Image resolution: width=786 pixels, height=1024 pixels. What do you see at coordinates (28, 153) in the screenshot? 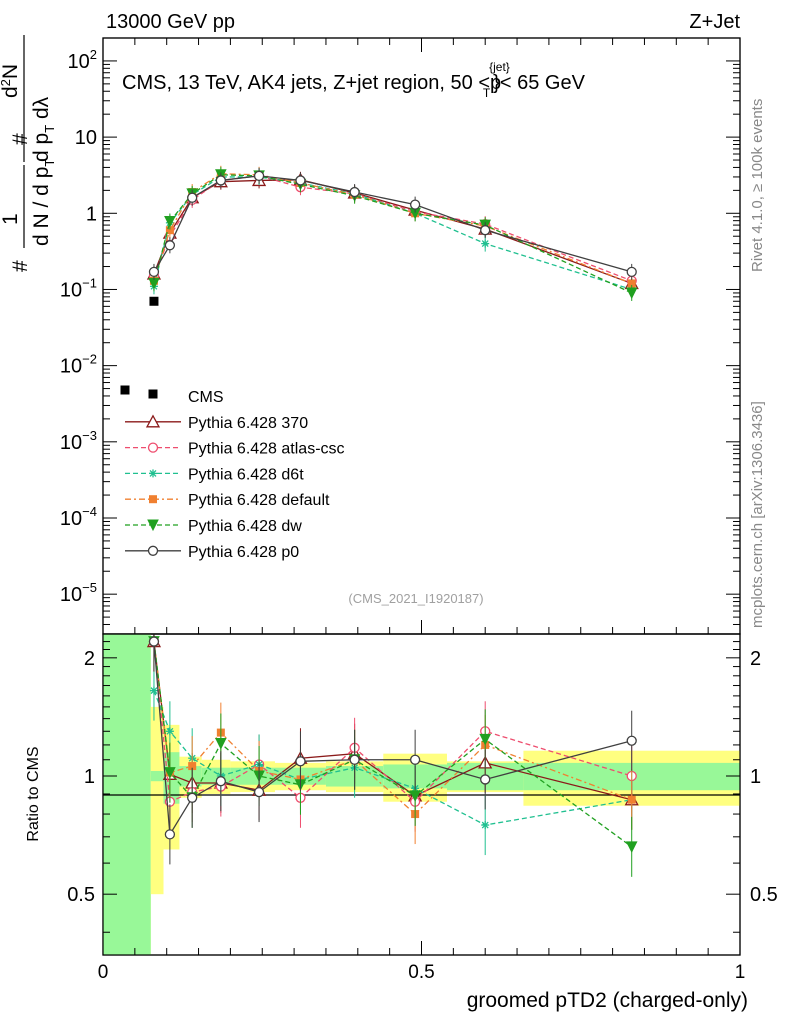
I see `y-axis-label-upper: # 1 d N / d pT # d2N d pT dλ` at bounding box center [28, 153].